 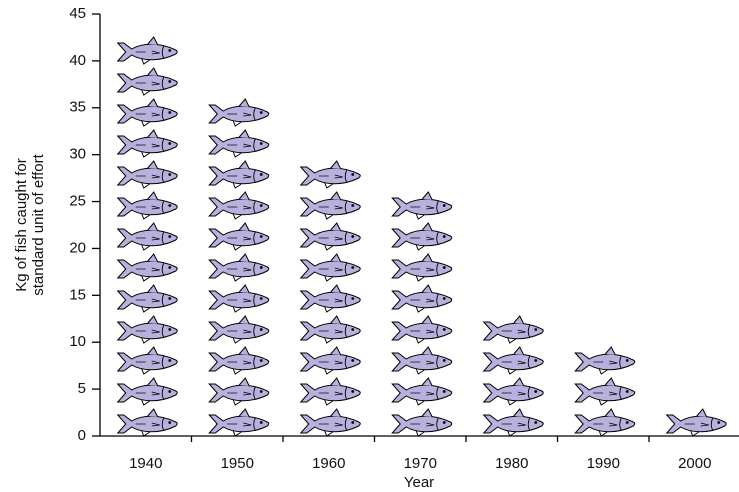 What do you see at coordinates (511, 463) in the screenshot?
I see `x-tick-label: 1980` at bounding box center [511, 463].